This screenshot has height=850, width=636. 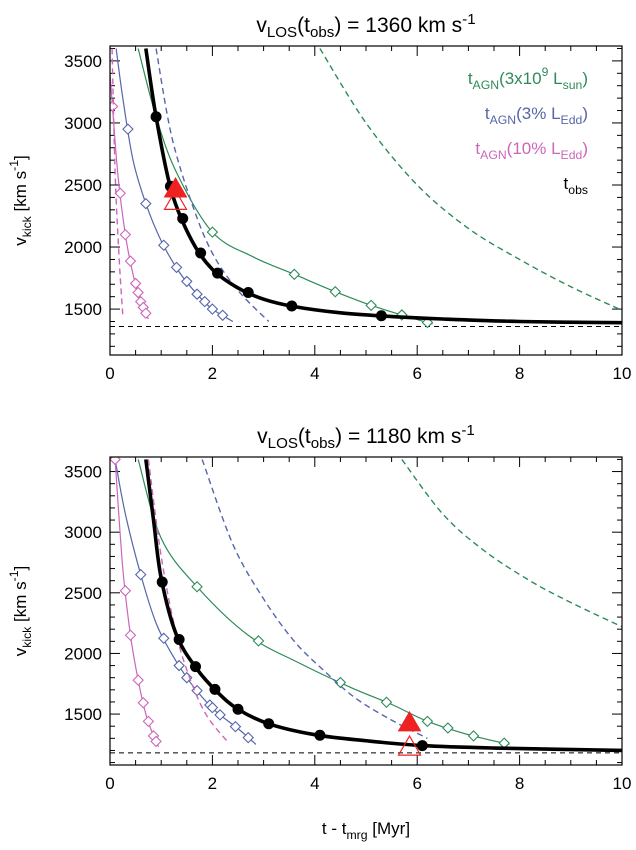 I want to click on blue-dashed-line, so click(x=314, y=599).